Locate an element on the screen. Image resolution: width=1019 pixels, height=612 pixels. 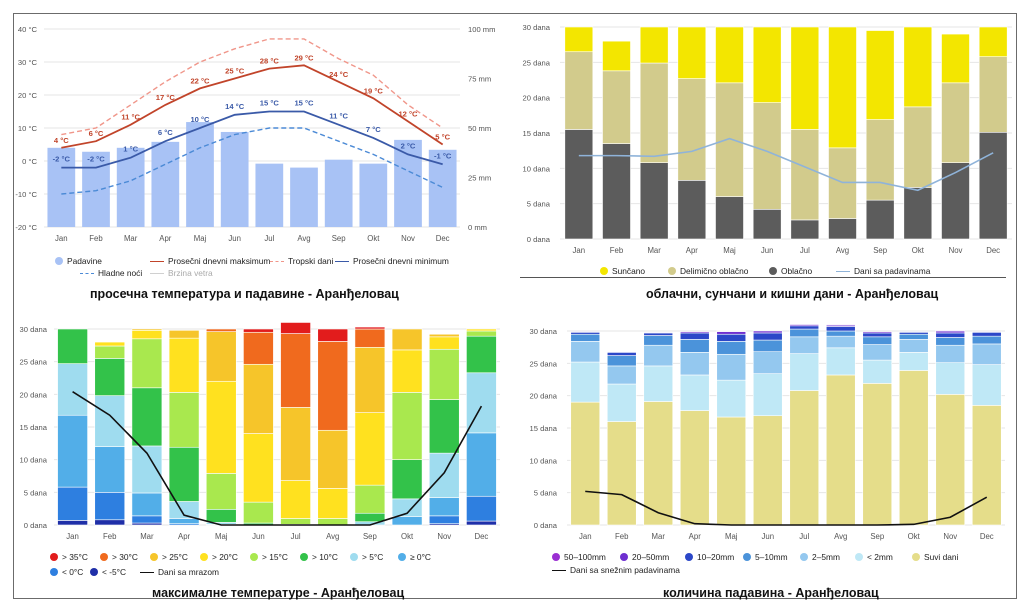
maxt-legend-item: > 25°C is located at coordinates (169, 557).